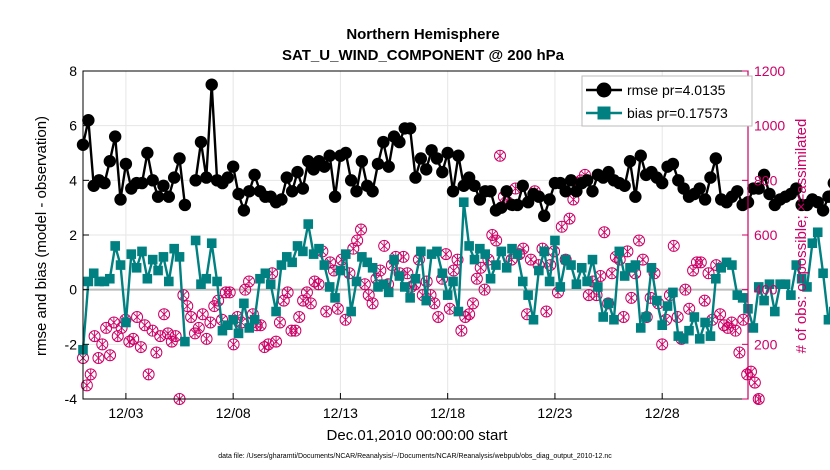 The image size is (830, 470). What do you see at coordinates (71, 344) in the screenshot?
I see `y-tick-label: -2` at bounding box center [71, 344].